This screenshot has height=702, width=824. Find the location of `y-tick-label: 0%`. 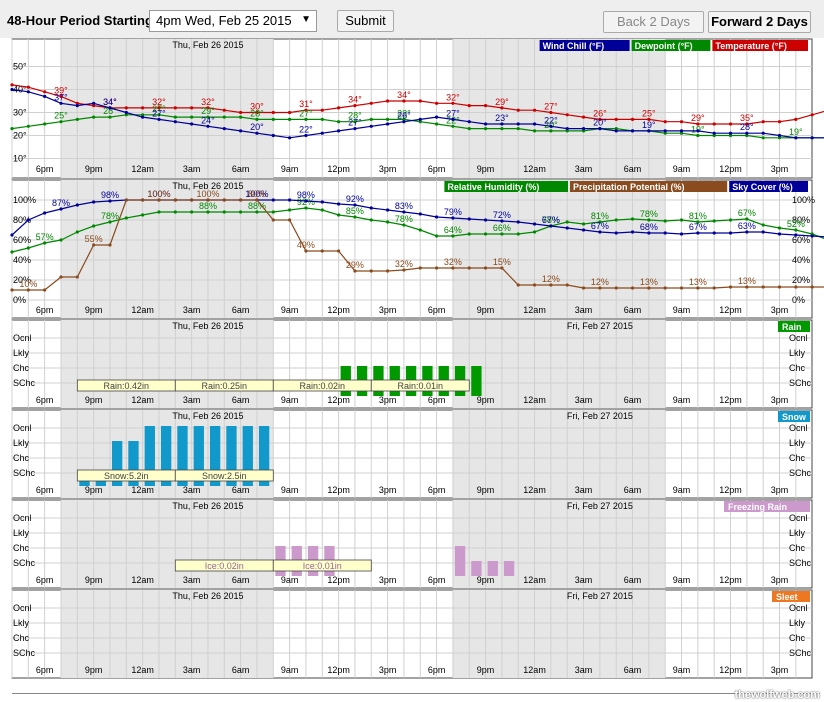

y-tick-label: 0% is located at coordinates (19, 300).